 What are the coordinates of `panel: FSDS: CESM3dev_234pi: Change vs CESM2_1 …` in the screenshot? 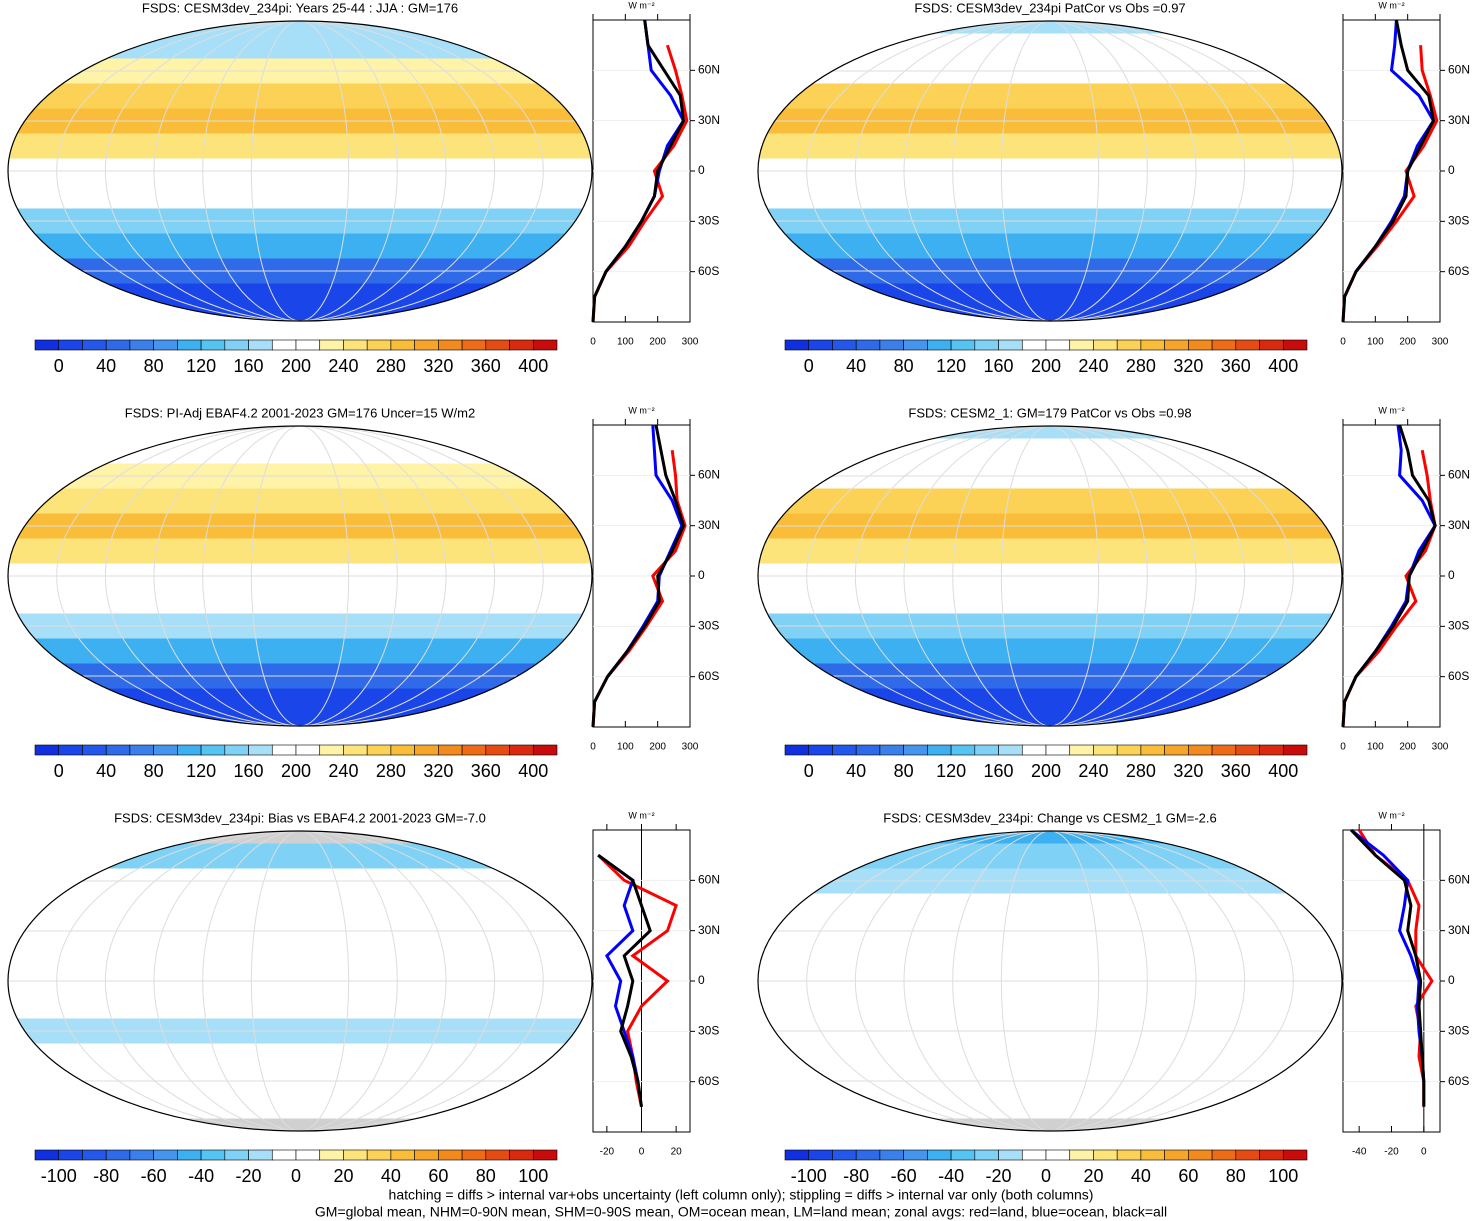 It's located at (1113, 998).